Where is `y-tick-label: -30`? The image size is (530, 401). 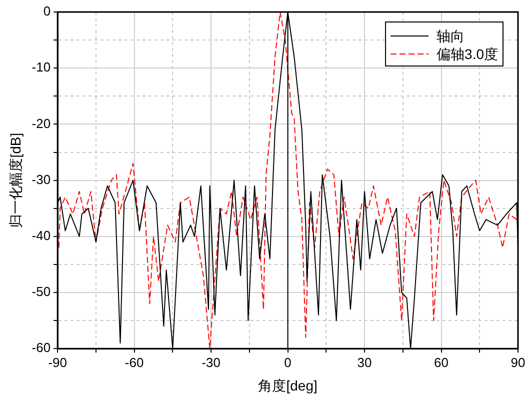
y-tick-label: -30 is located at coordinates (41, 179).